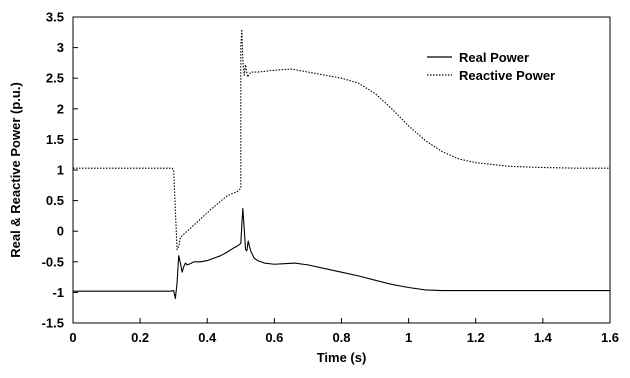 The height and width of the screenshot is (378, 630). What do you see at coordinates (140, 337) in the screenshot?
I see `x-tick-label: 0.2` at bounding box center [140, 337].